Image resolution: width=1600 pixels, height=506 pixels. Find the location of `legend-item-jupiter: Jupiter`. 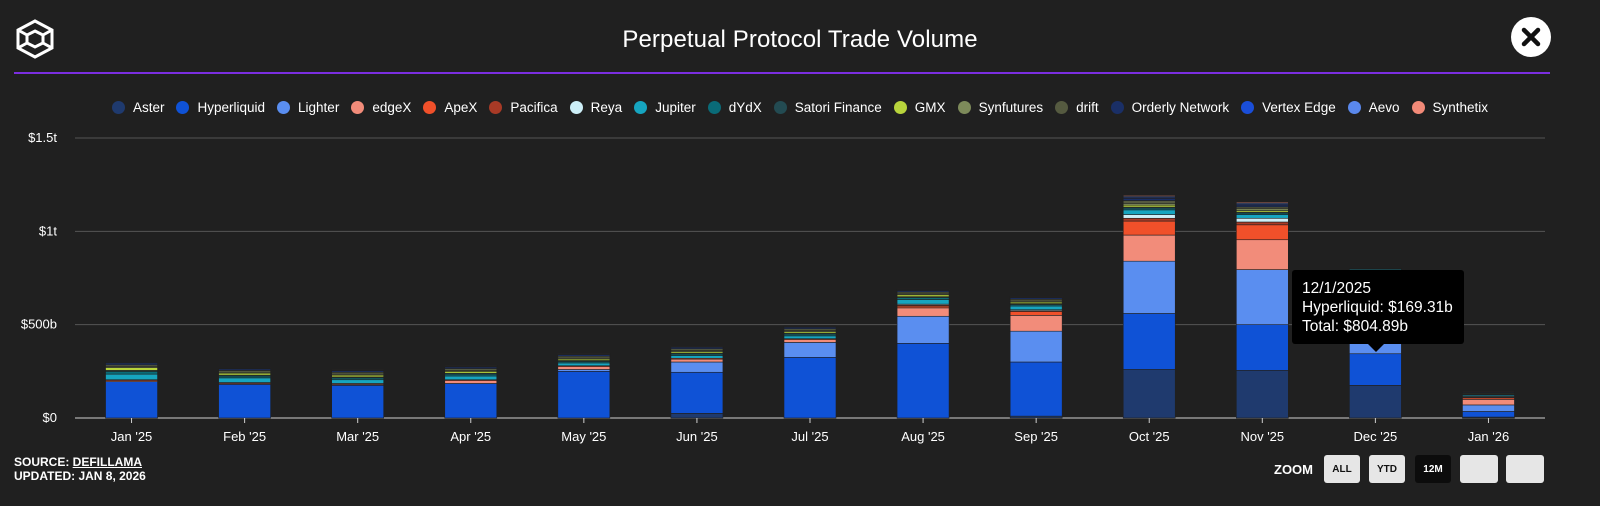

legend-item-jupiter: Jupiter is located at coordinates (665, 107).